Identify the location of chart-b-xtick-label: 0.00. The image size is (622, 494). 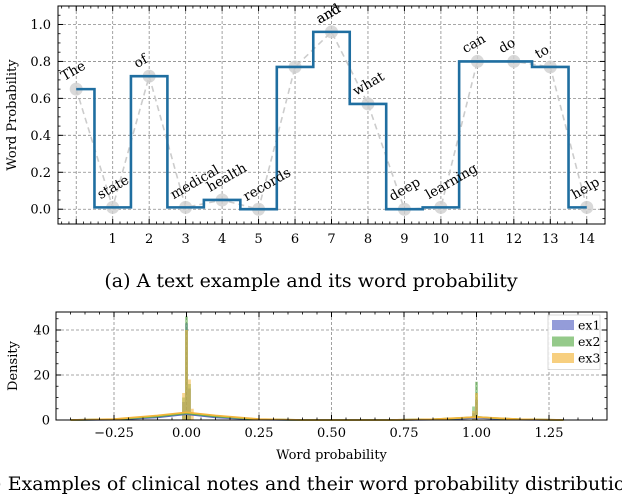
(186, 433).